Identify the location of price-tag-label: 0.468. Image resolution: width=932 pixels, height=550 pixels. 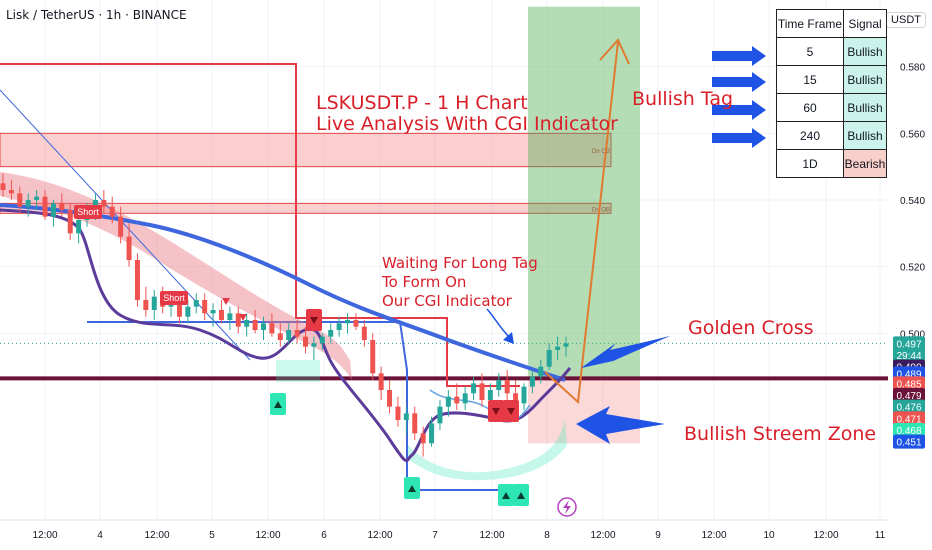
(908, 431).